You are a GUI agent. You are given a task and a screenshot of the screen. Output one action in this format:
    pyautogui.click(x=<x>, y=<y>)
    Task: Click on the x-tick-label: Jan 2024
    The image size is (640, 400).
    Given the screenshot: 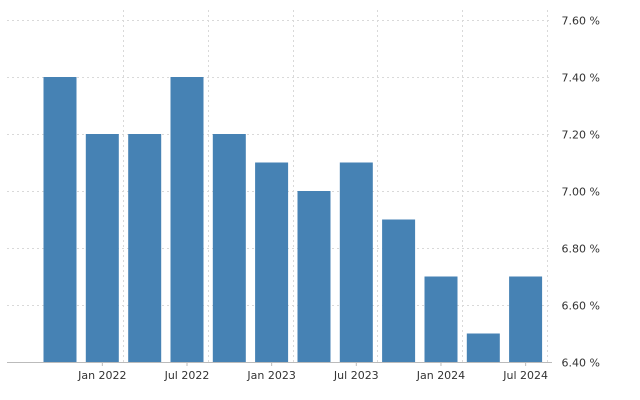 What is the action you would take?
    pyautogui.click(x=440, y=375)
    